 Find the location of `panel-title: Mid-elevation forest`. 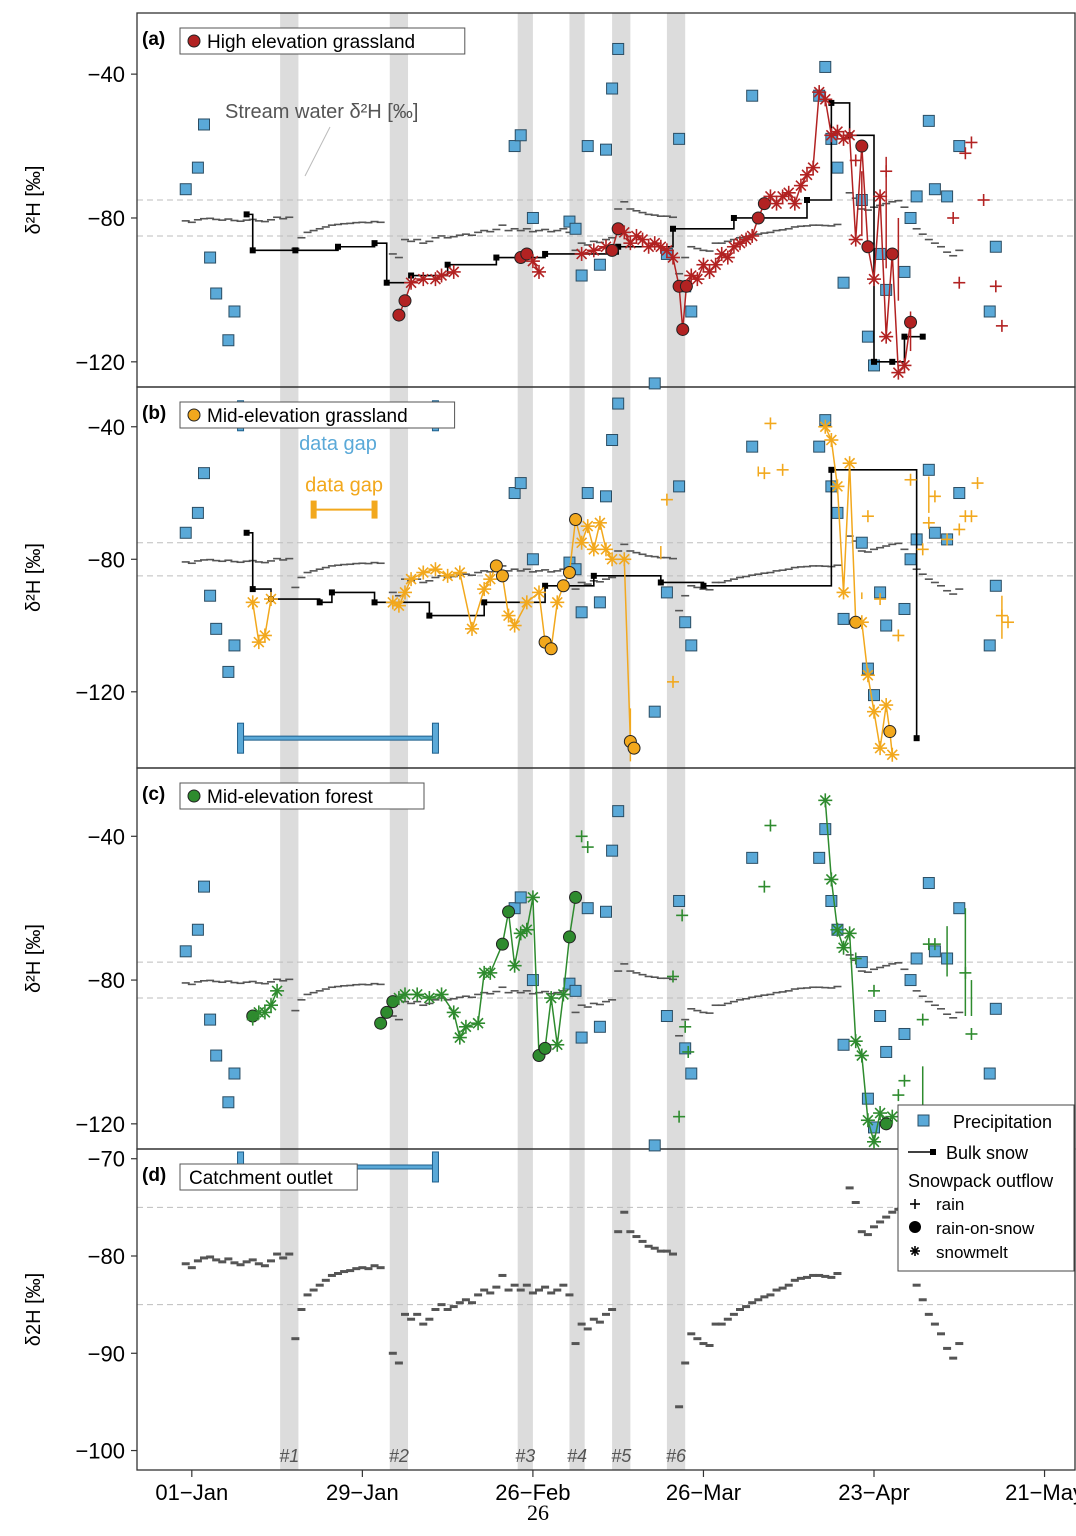

panel-title: Mid-elevation forest is located at coordinates (290, 797).